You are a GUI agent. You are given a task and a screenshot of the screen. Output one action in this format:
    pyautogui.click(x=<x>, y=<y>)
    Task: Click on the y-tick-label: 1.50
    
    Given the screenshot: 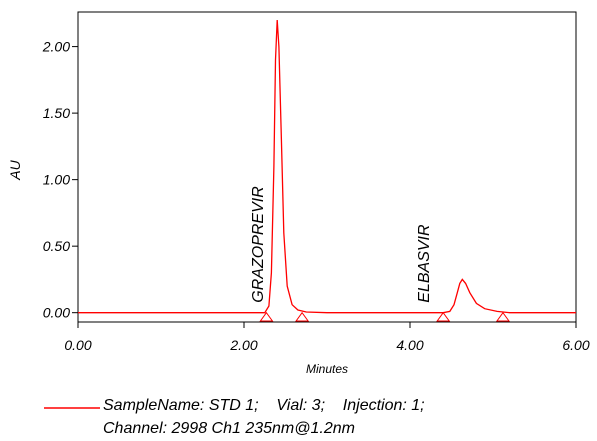 What is the action you would take?
    pyautogui.click(x=56, y=113)
    